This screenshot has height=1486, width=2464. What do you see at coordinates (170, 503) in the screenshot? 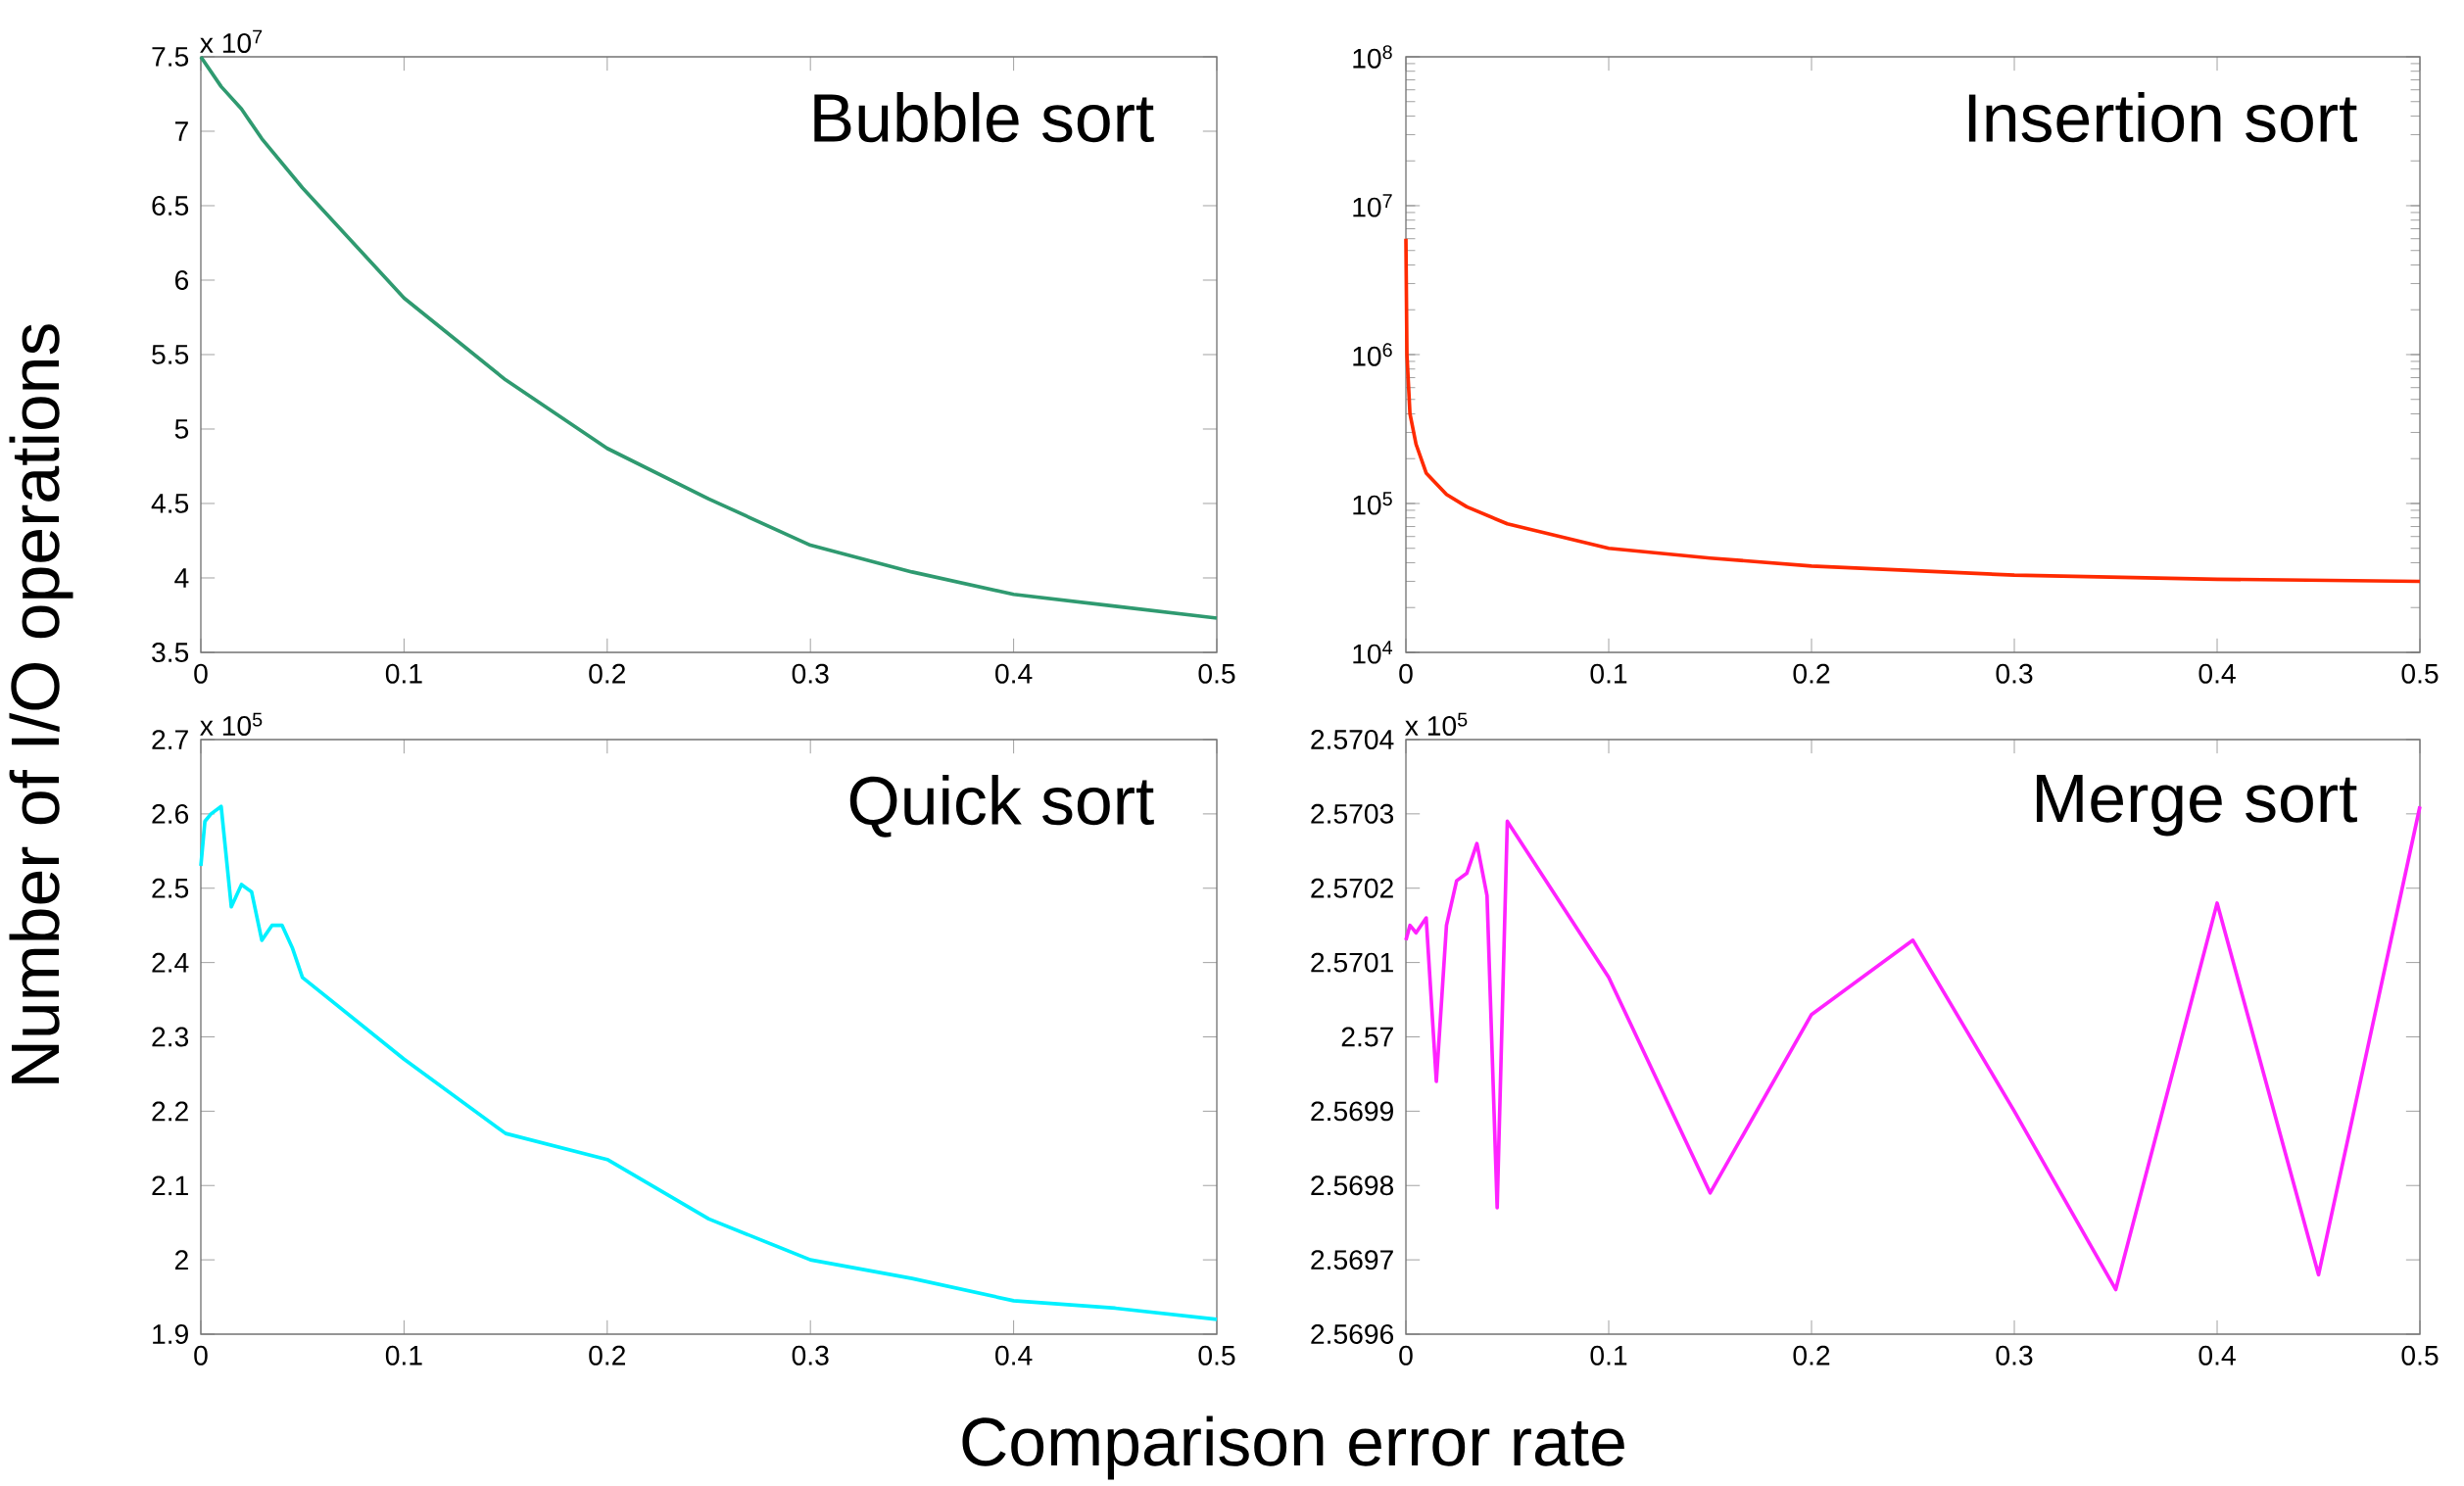
I see `y-tick-label: 4.5` at bounding box center [170, 503].